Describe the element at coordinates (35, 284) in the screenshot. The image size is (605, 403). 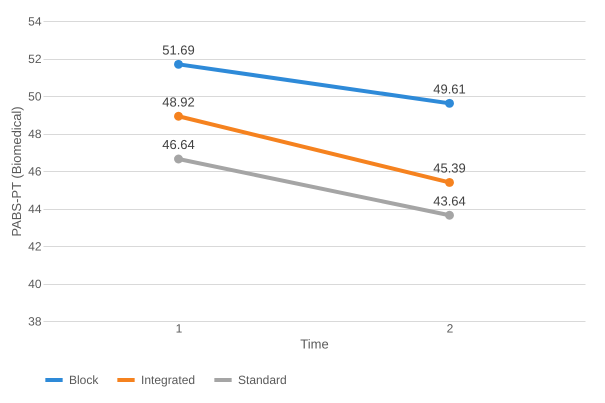
I see `y-tick-label: 40` at that location.